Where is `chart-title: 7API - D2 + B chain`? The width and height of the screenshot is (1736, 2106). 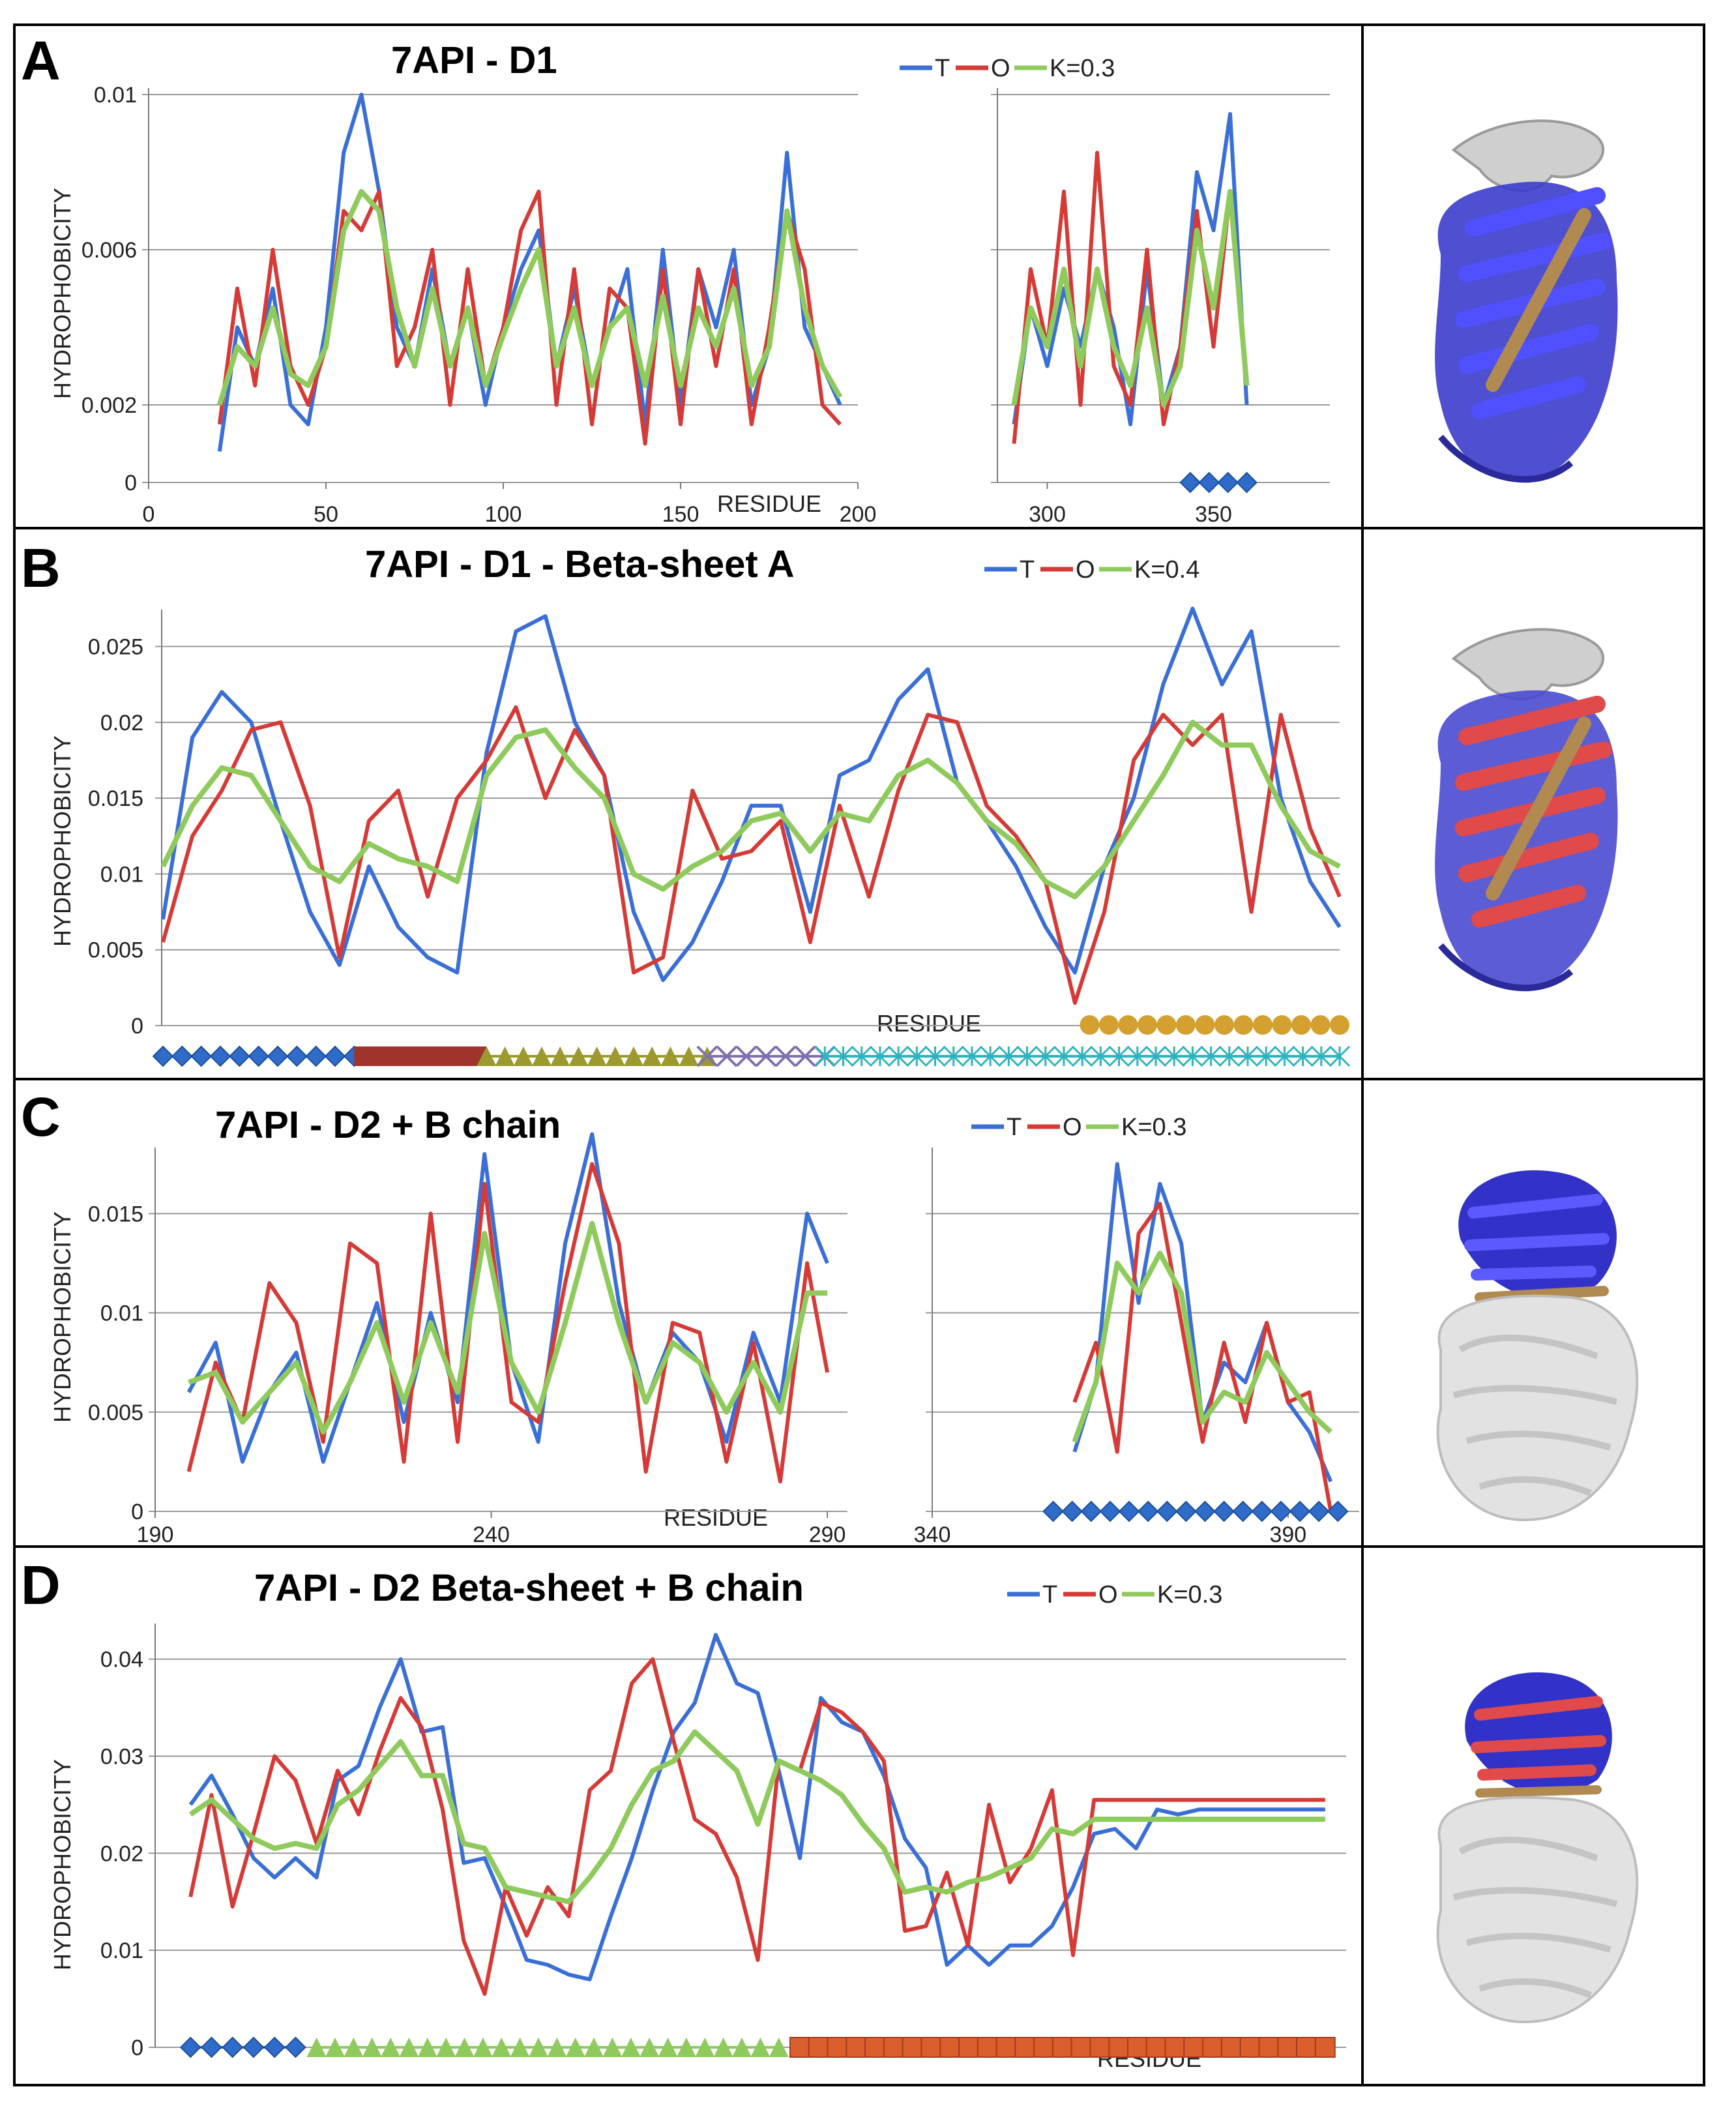 chart-title: 7API - D2 + B chain is located at coordinates (388, 1125).